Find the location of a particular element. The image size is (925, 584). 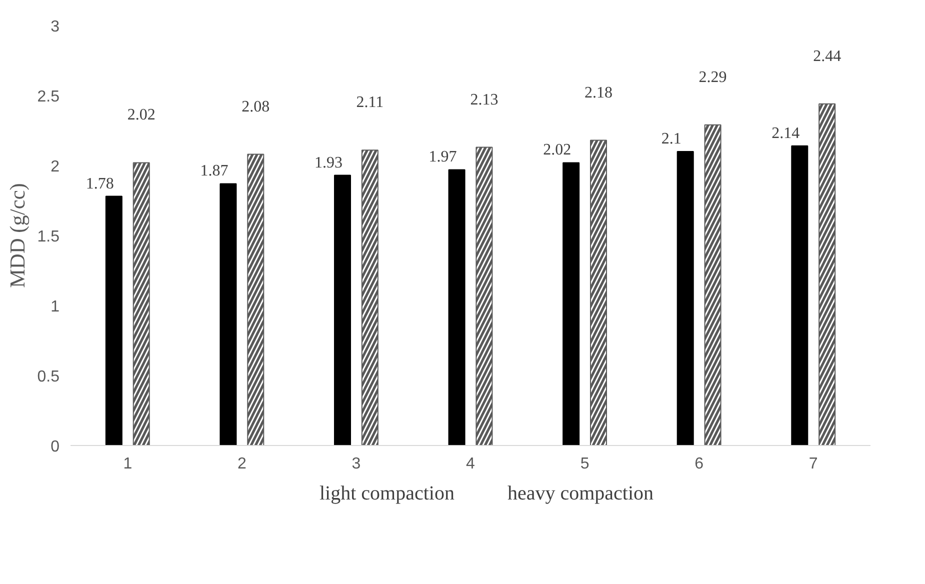

data-label: 2.44 is located at coordinates (827, 56).